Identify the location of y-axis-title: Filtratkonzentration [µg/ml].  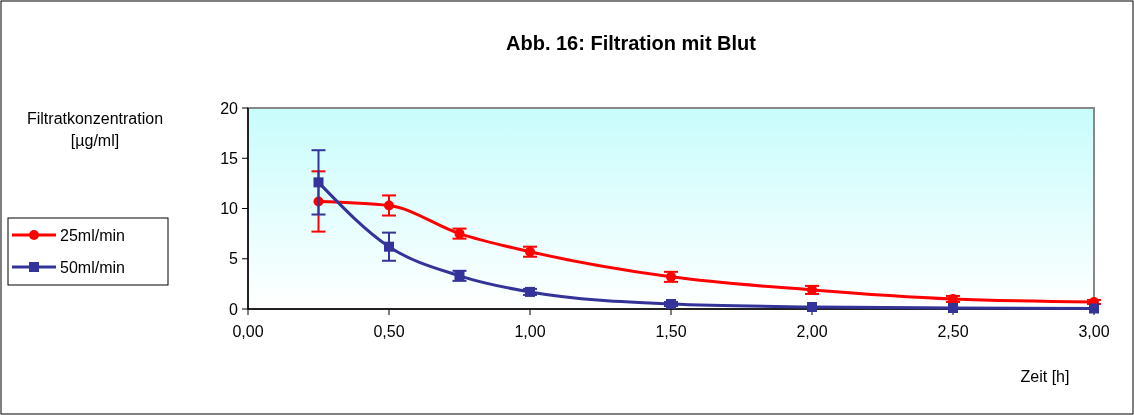
(95, 129).